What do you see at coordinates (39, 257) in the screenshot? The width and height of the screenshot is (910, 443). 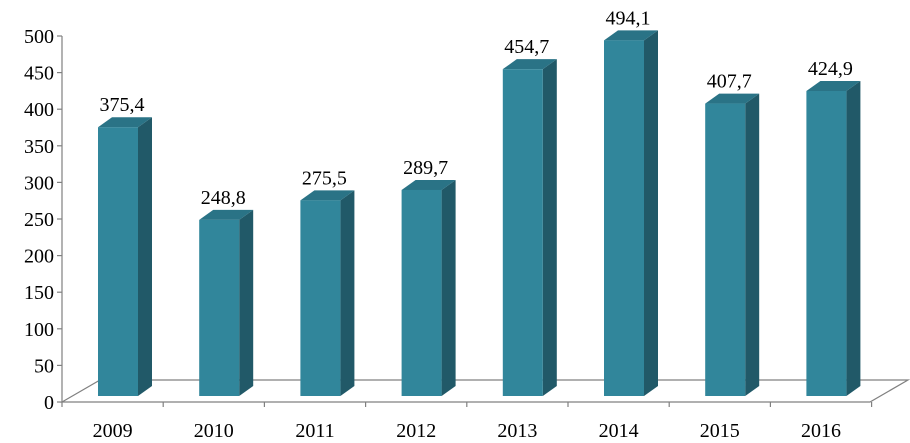 I see `y-tick-label: 200` at bounding box center [39, 257].